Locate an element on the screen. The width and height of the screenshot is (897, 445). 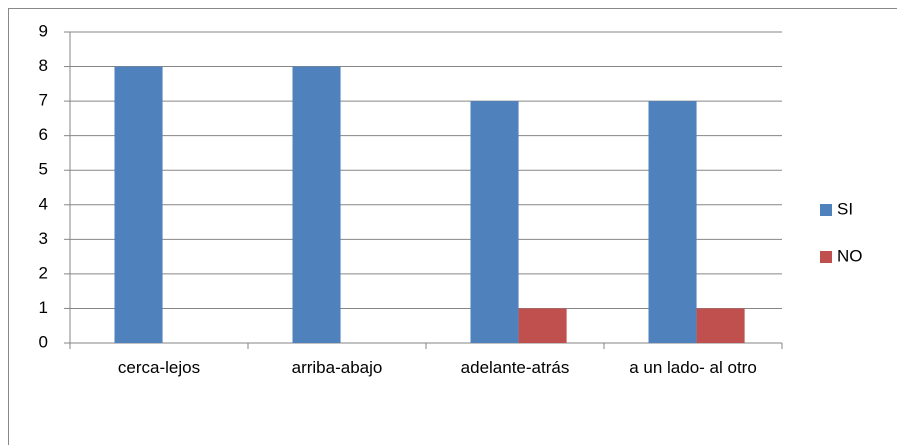
x-tick-label-box: cerca-lejos is located at coordinates (159, 367).